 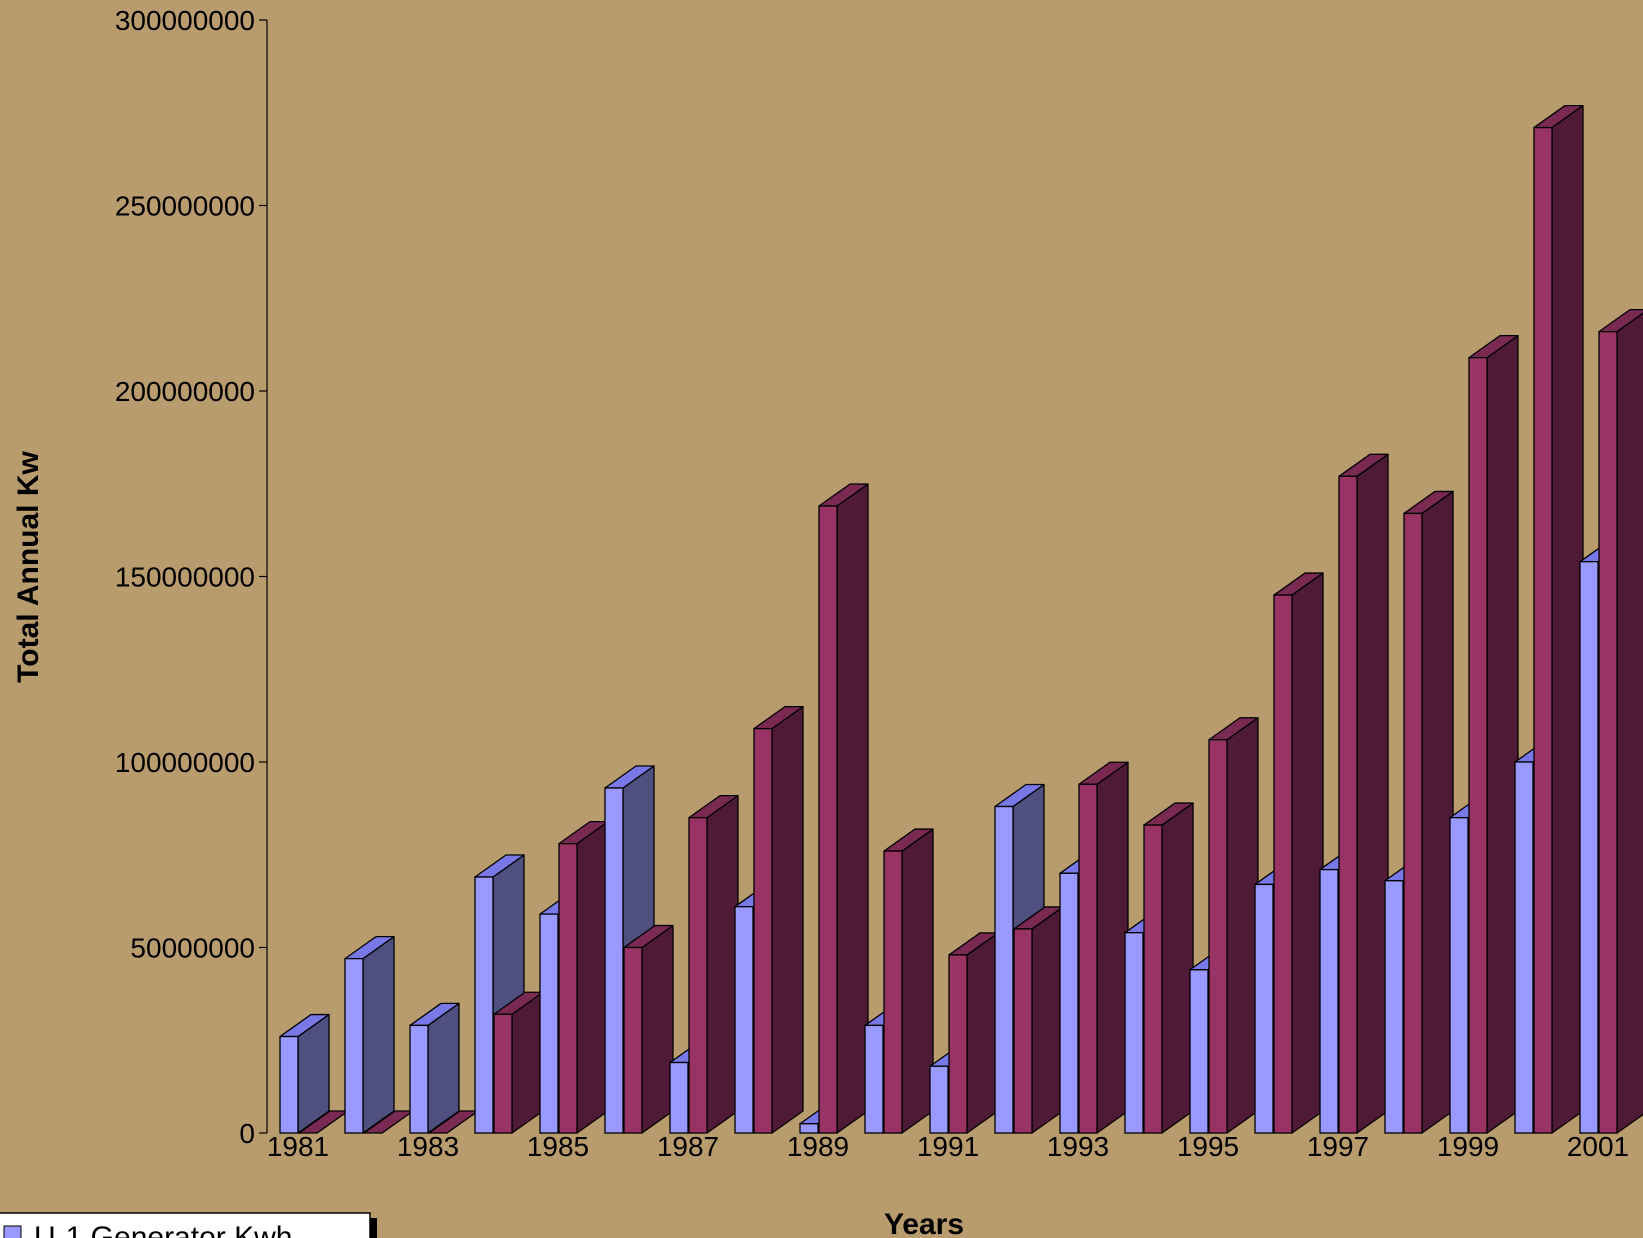 What do you see at coordinates (373, 1228) in the screenshot?
I see `legend-shadow` at bounding box center [373, 1228].